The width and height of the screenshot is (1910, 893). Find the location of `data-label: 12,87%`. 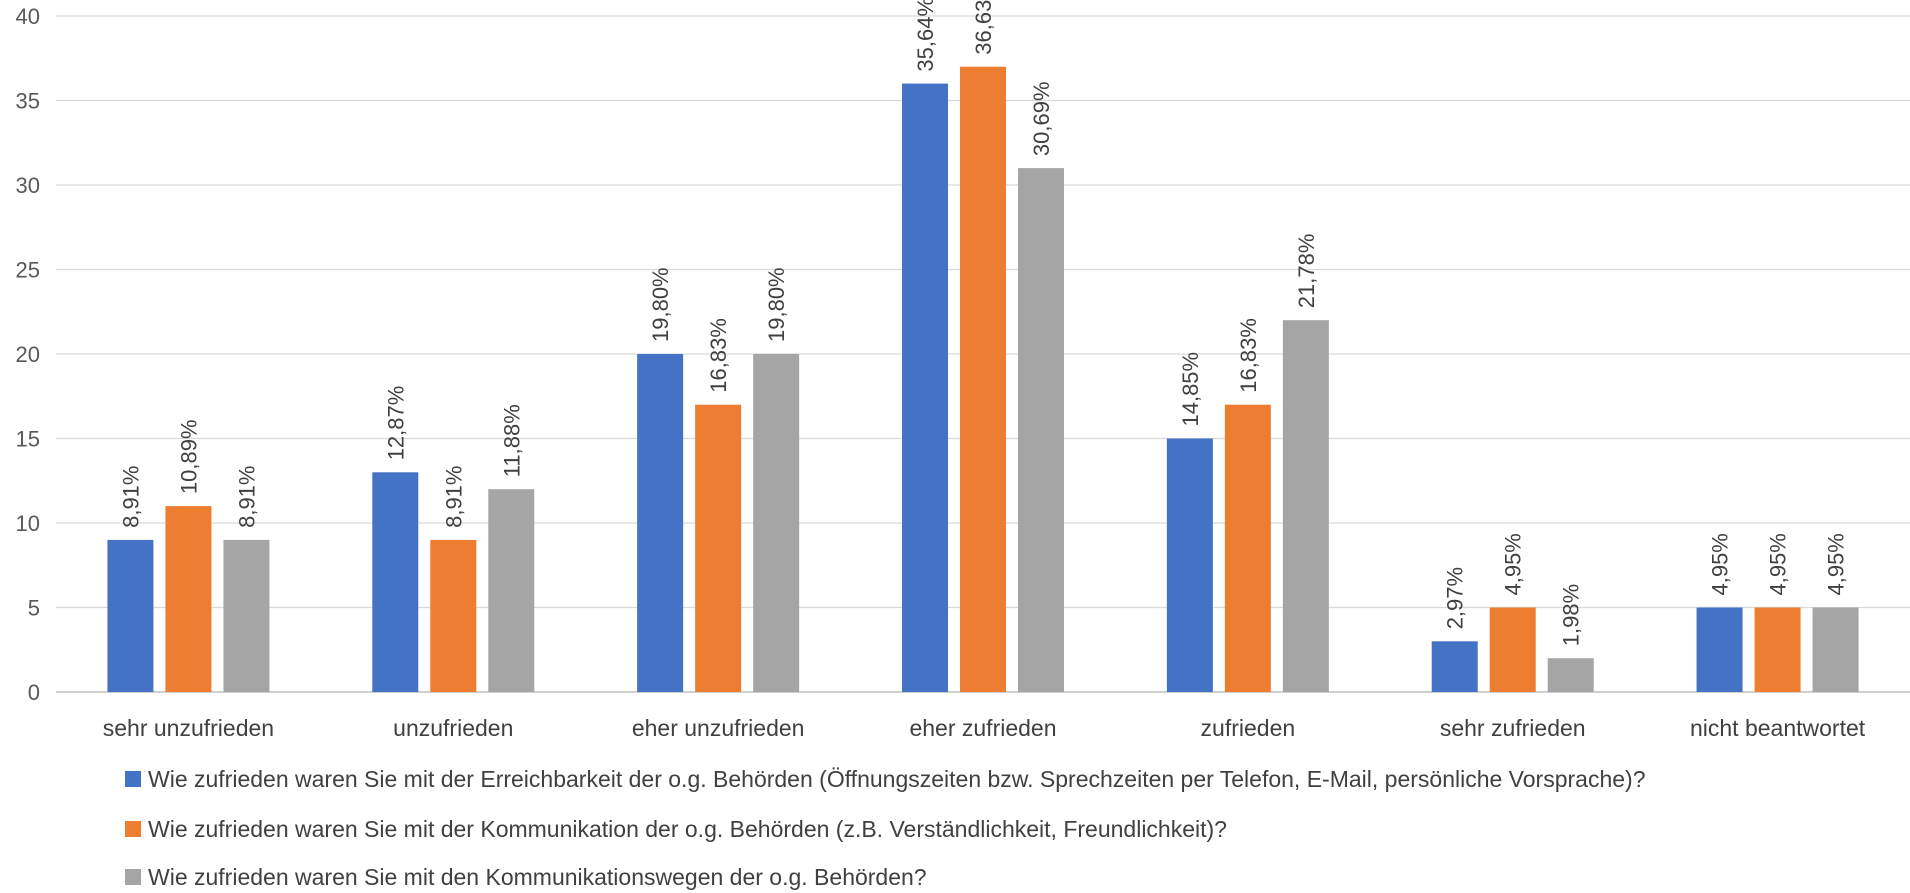

data-label: 12,87% is located at coordinates (395, 423).